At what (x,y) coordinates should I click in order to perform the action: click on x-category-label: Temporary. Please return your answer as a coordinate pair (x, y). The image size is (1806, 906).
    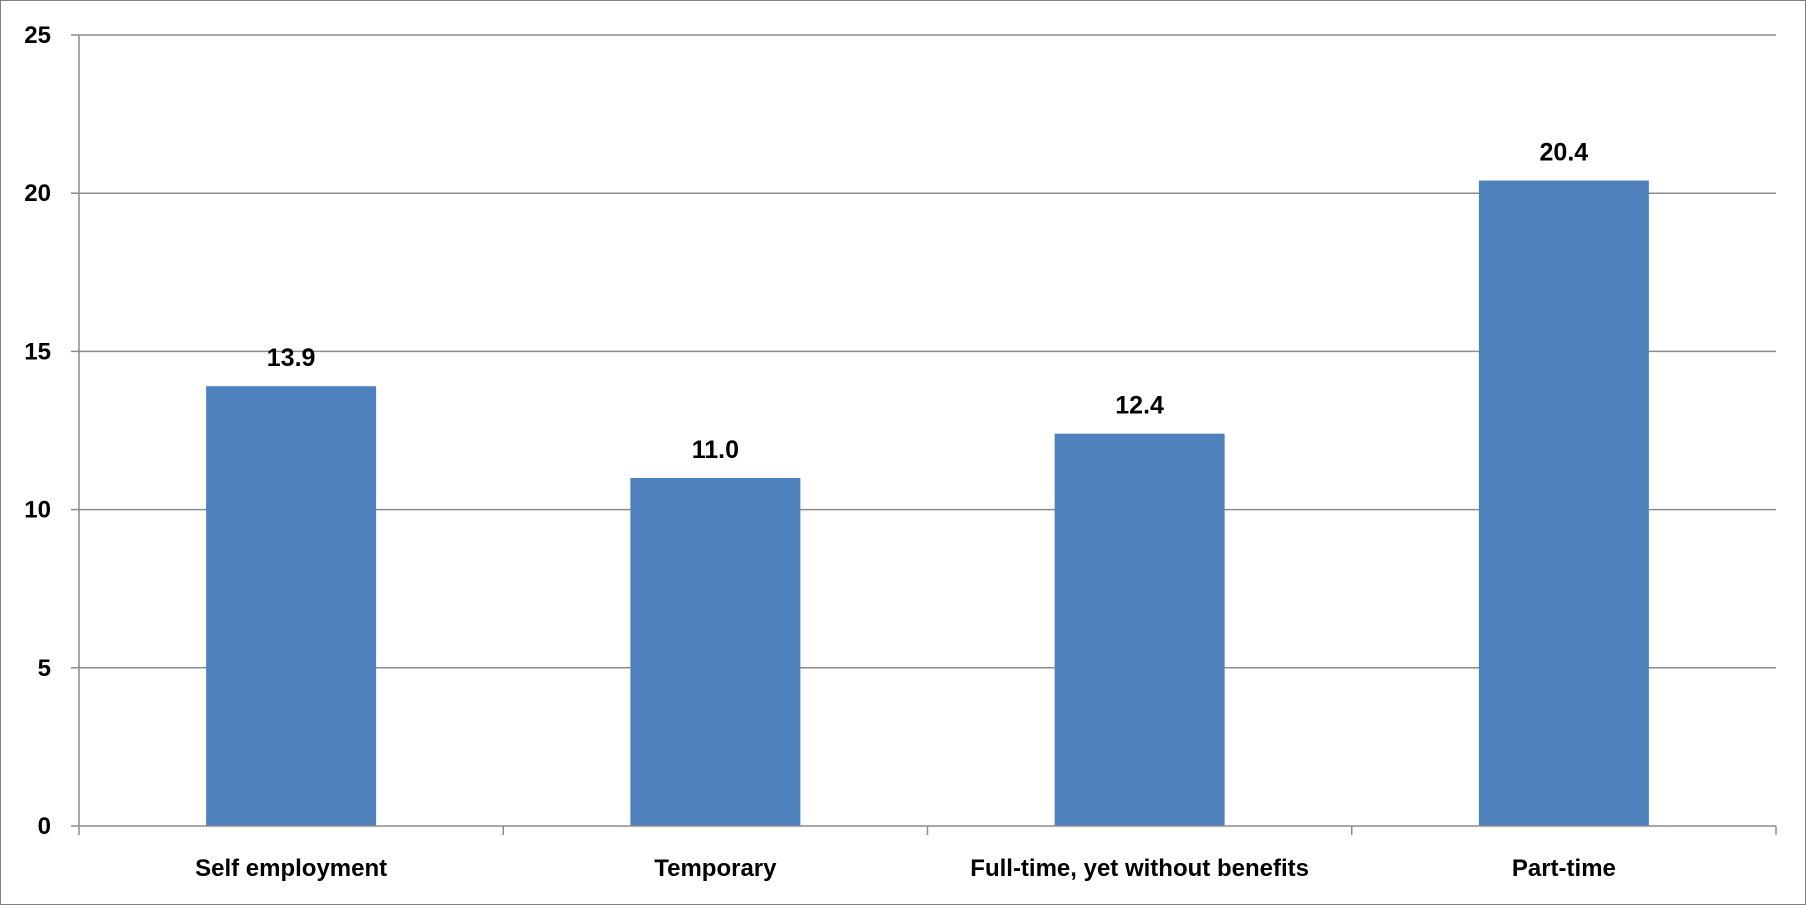
    Looking at the image, I should click on (715, 868).